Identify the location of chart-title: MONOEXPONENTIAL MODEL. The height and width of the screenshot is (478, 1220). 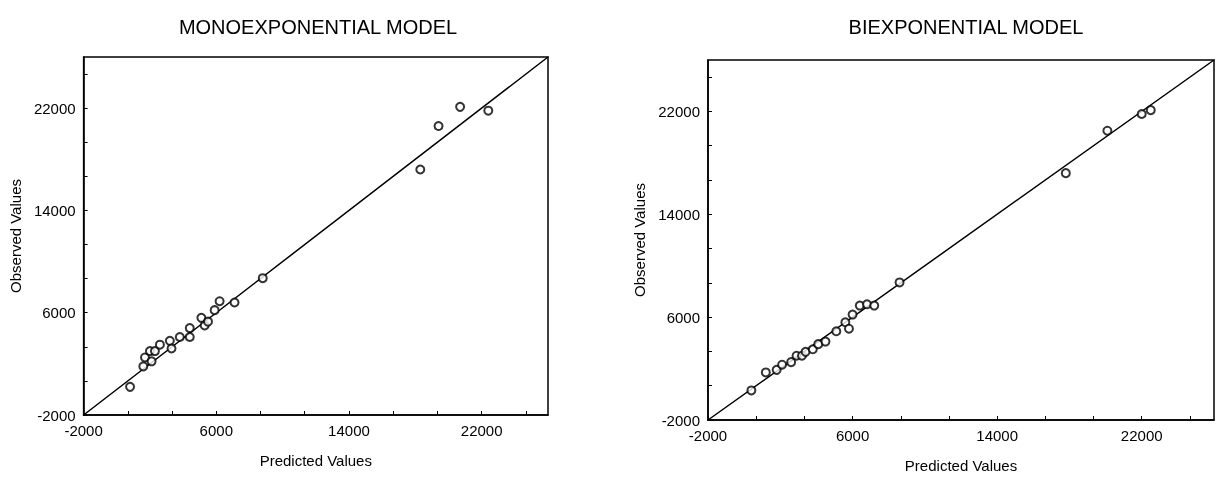
(318, 27).